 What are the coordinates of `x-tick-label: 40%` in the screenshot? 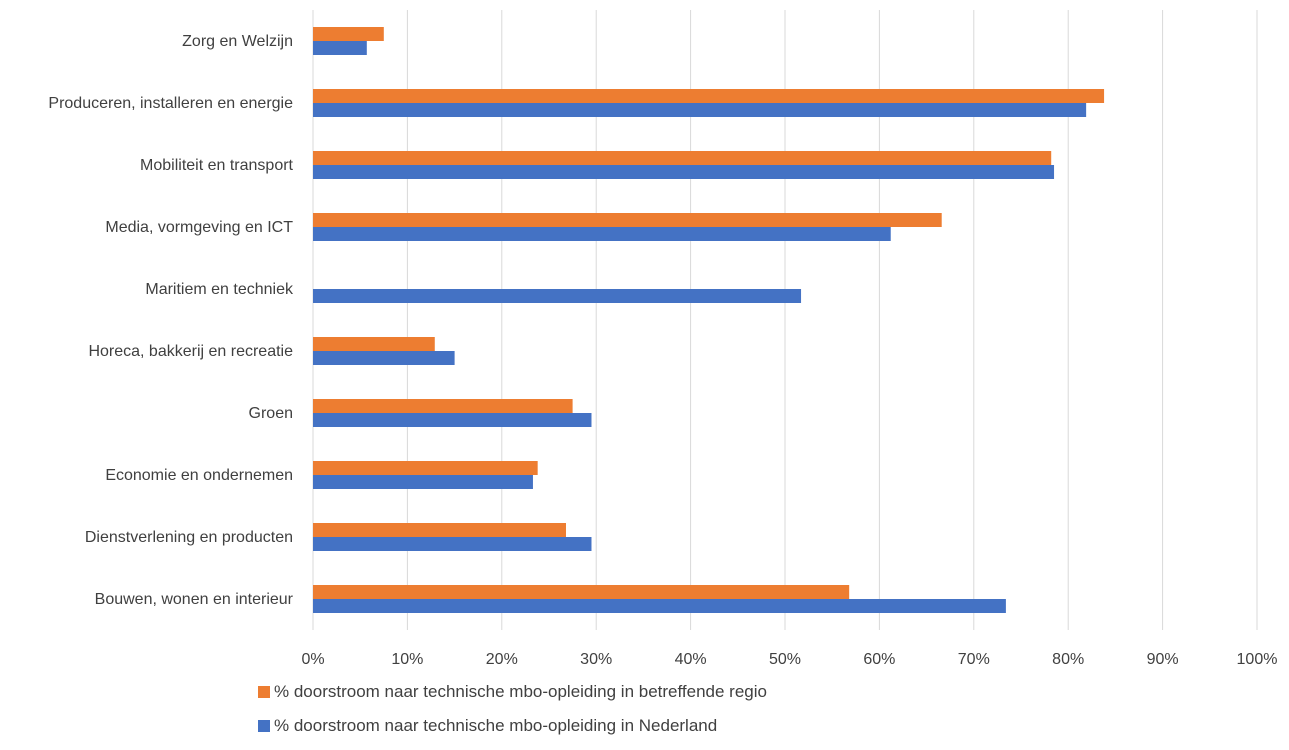 It's located at (691, 659).